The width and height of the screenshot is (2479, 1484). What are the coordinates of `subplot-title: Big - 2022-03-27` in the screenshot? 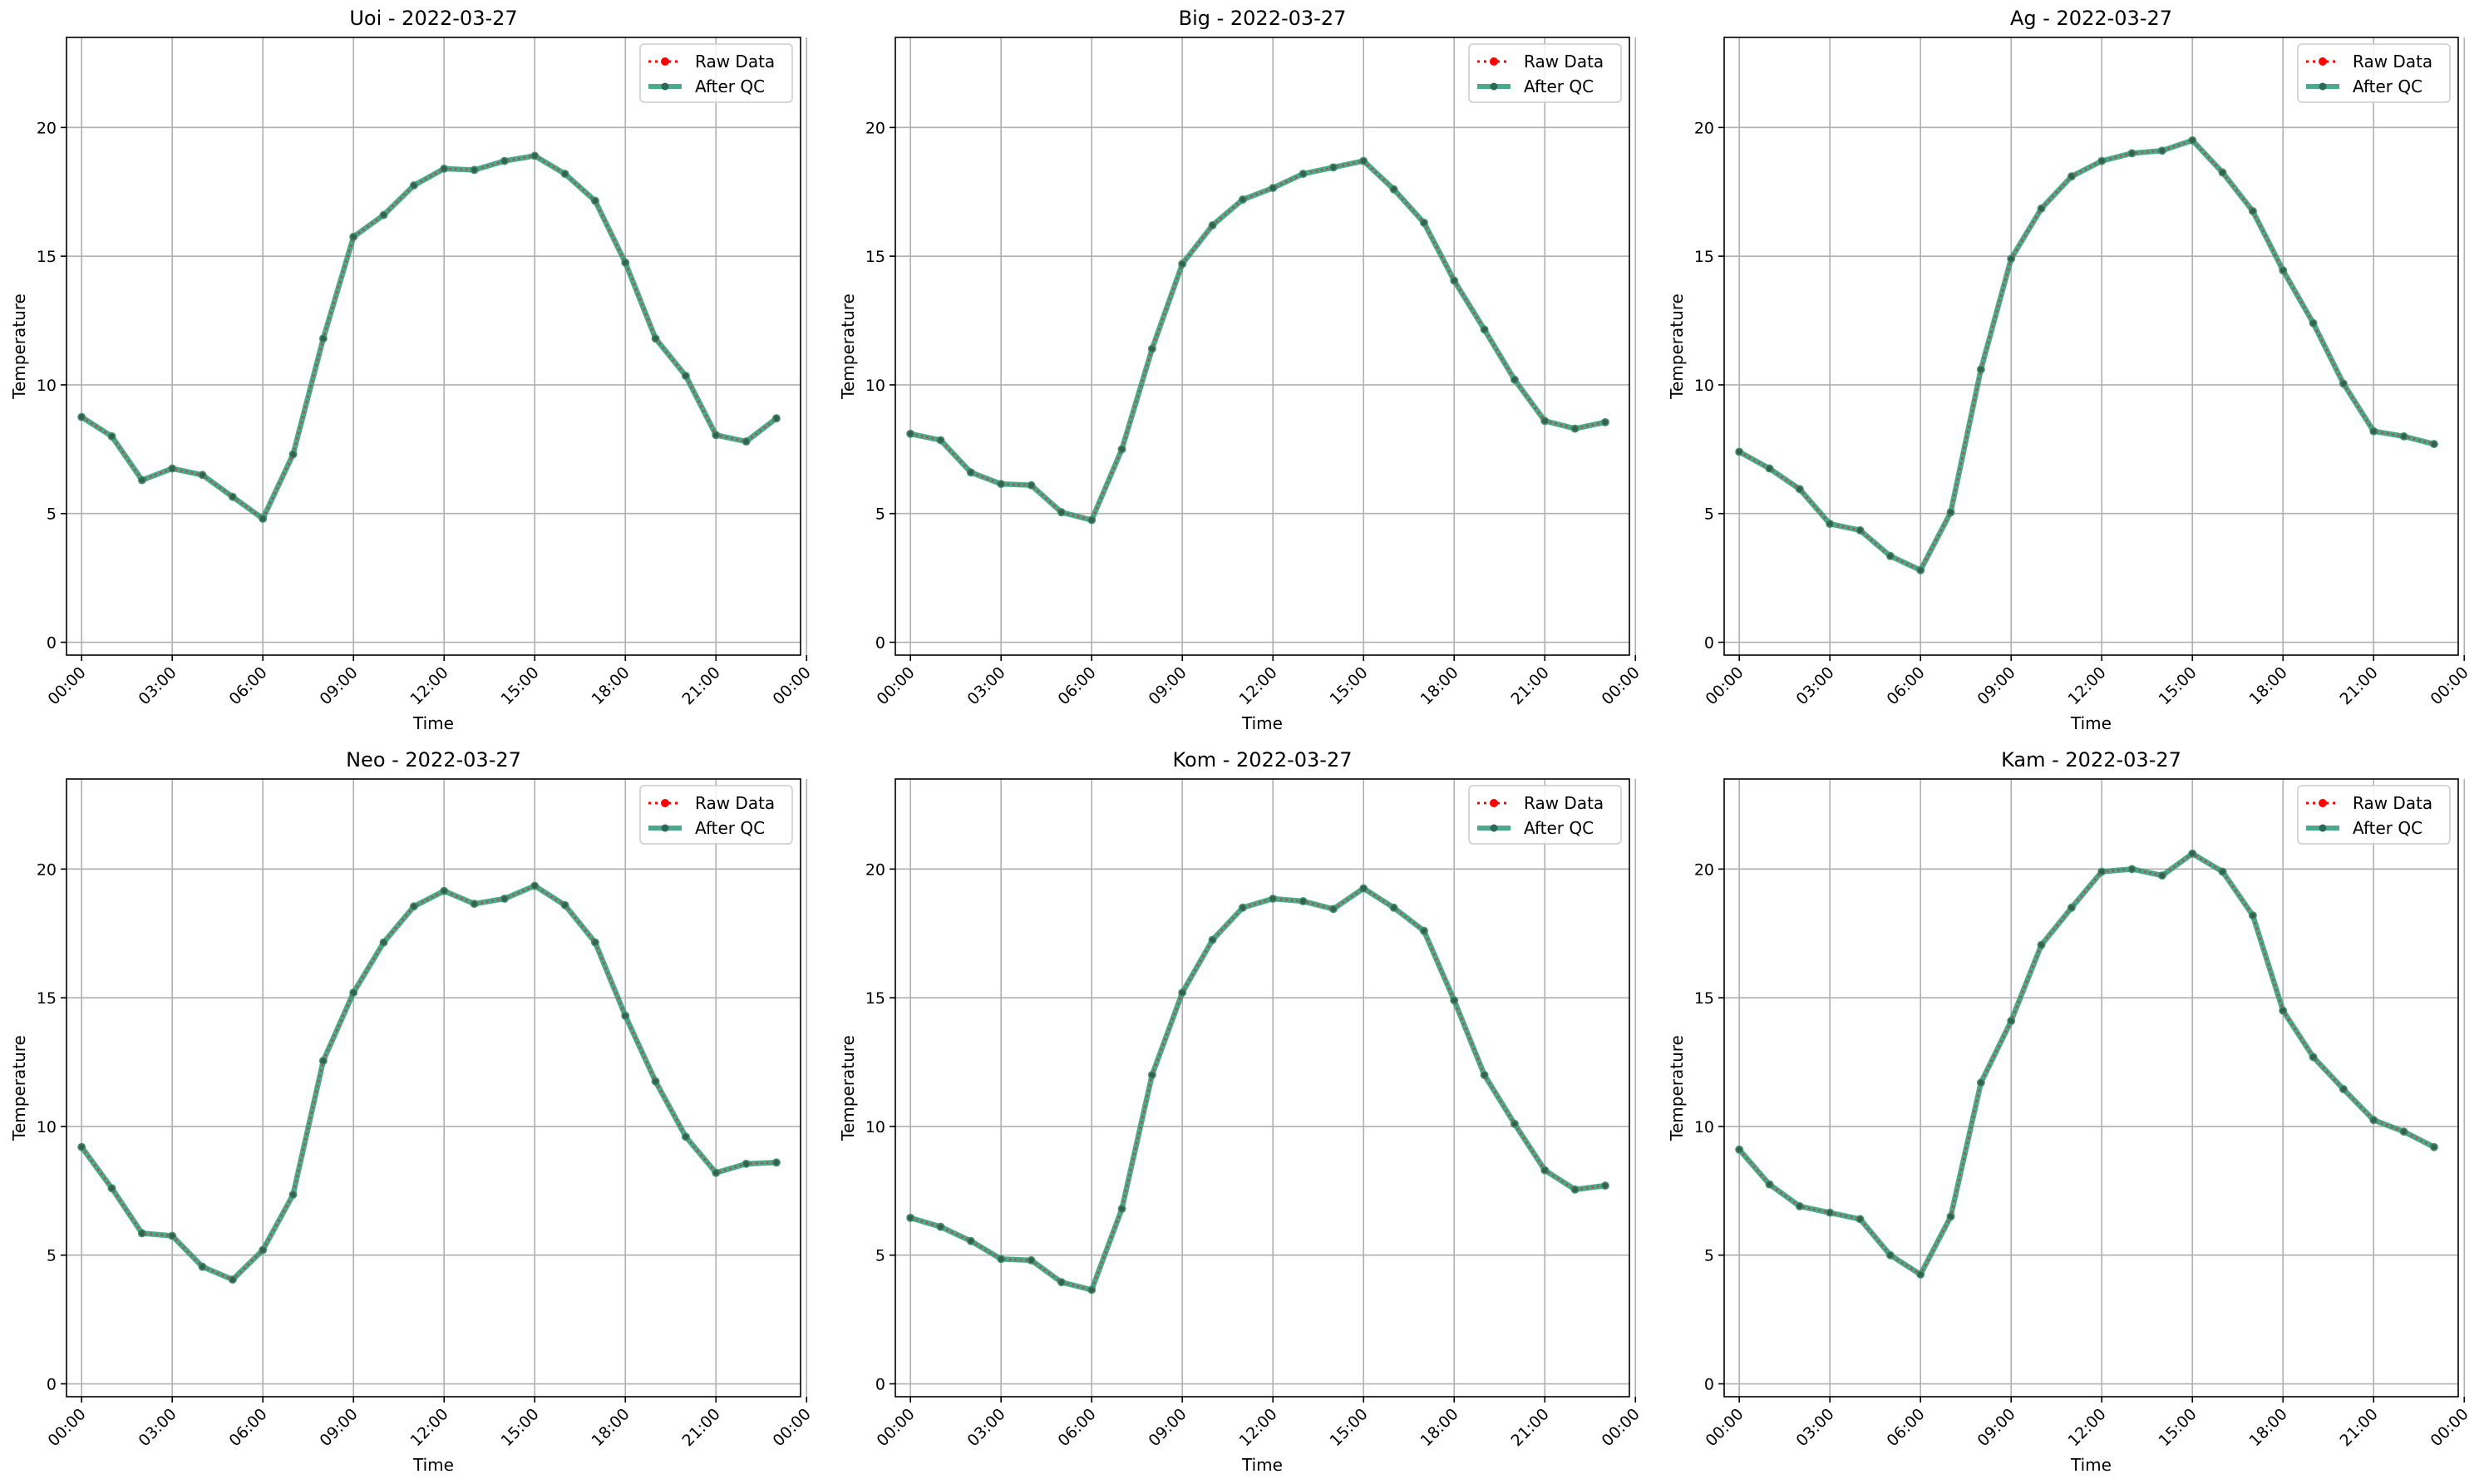 It's located at (1263, 18).